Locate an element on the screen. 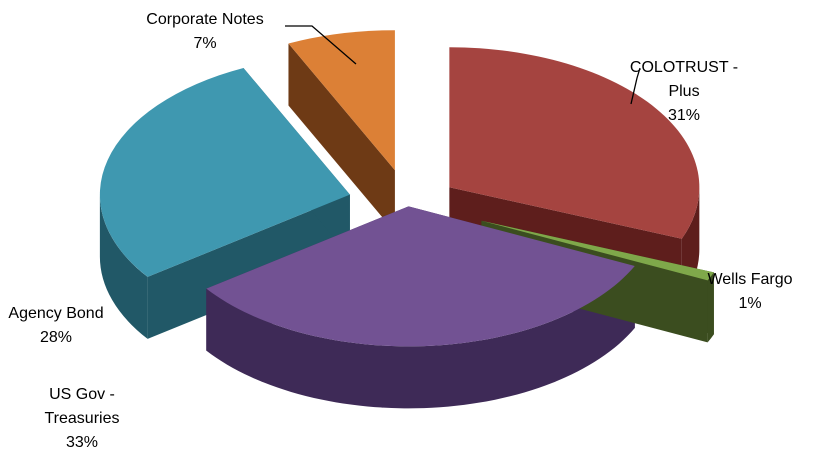  slice-name-wells-fargo: Wells Fargo is located at coordinates (750, 279).